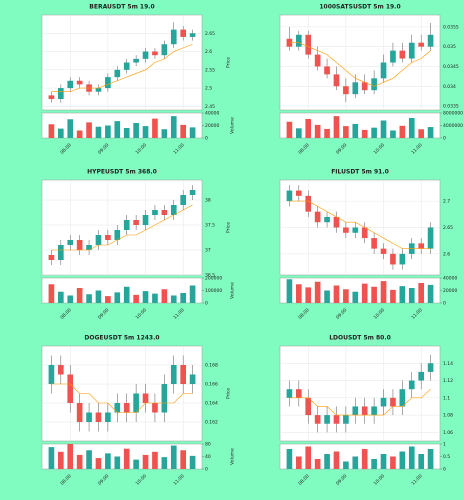 The height and width of the screenshot is (500, 464). What do you see at coordinates (446, 398) in the screenshot?
I see `y-tick-label: 1.1` at bounding box center [446, 398].